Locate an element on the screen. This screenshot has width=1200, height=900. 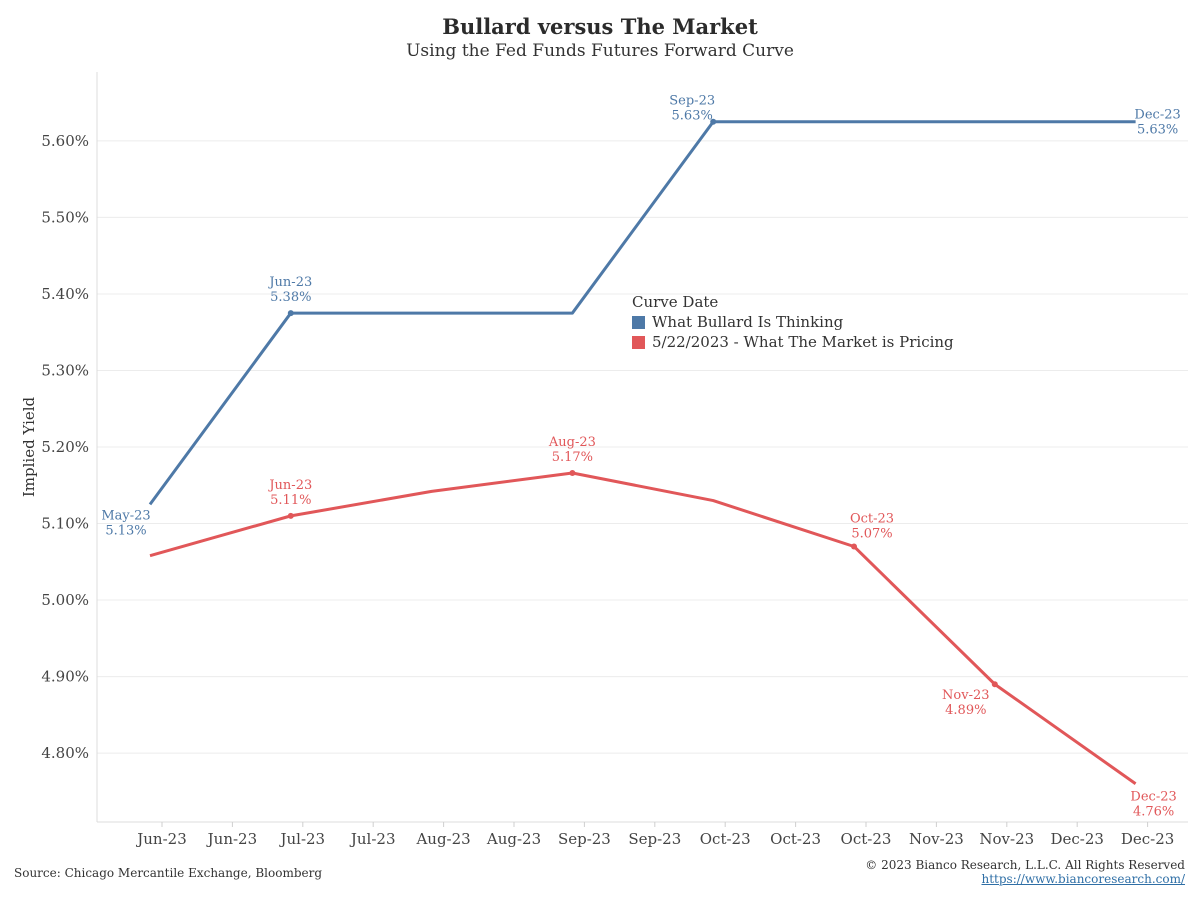
y-axis-label: Implied Yield is located at coordinates (29, 446).